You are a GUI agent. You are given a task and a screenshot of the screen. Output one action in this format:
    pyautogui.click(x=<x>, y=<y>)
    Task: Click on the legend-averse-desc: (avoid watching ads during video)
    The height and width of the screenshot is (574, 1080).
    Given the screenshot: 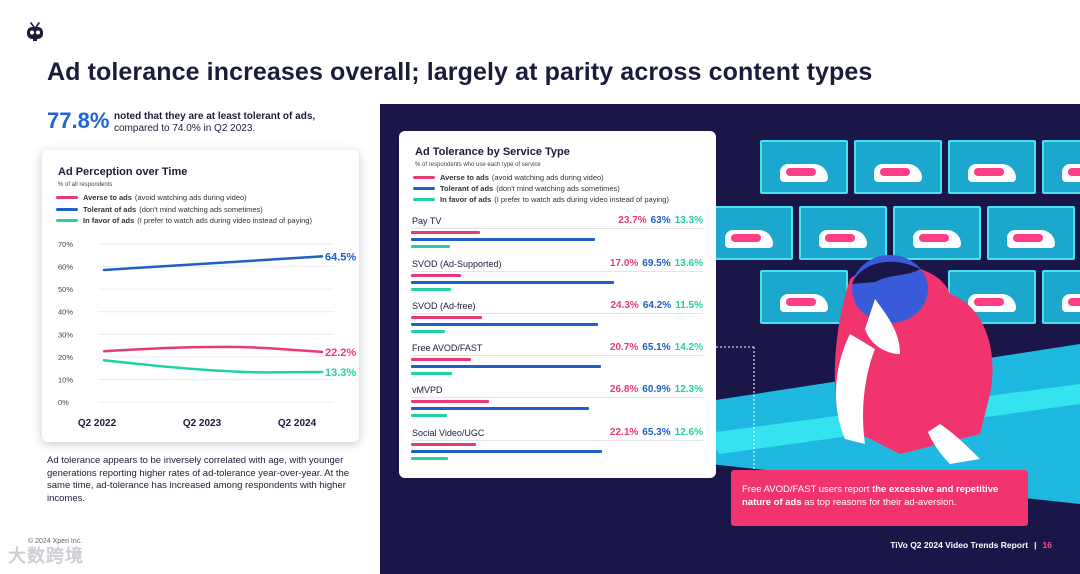 What is the action you would take?
    pyautogui.click(x=547, y=177)
    